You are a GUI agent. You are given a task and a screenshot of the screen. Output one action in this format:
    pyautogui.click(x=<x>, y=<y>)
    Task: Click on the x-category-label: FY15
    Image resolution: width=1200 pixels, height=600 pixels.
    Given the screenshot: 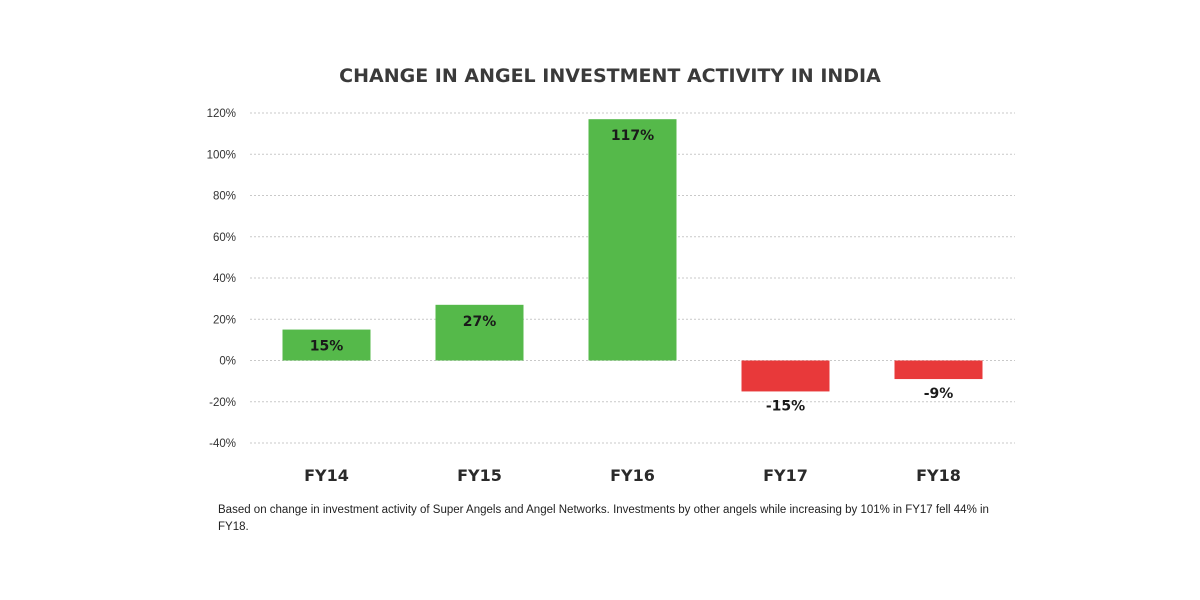 What is the action you would take?
    pyautogui.click(x=479, y=475)
    